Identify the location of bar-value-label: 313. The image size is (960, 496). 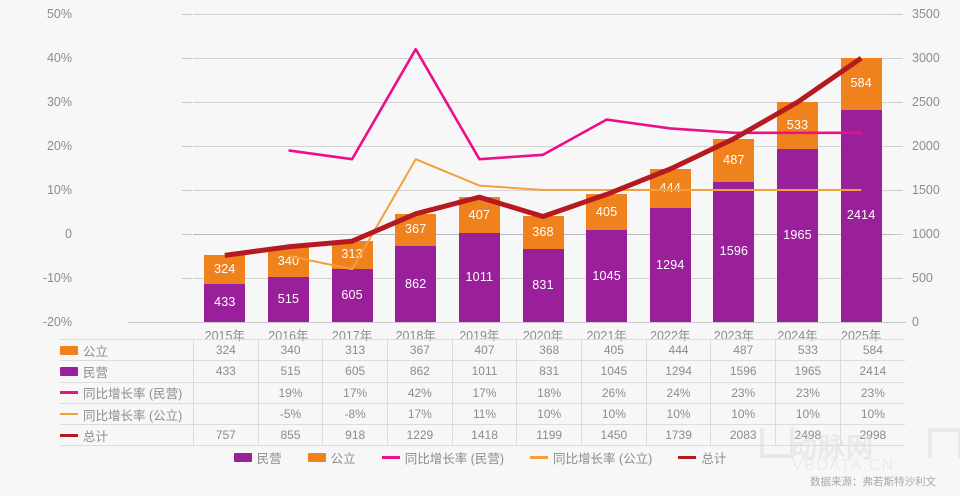
(352, 254).